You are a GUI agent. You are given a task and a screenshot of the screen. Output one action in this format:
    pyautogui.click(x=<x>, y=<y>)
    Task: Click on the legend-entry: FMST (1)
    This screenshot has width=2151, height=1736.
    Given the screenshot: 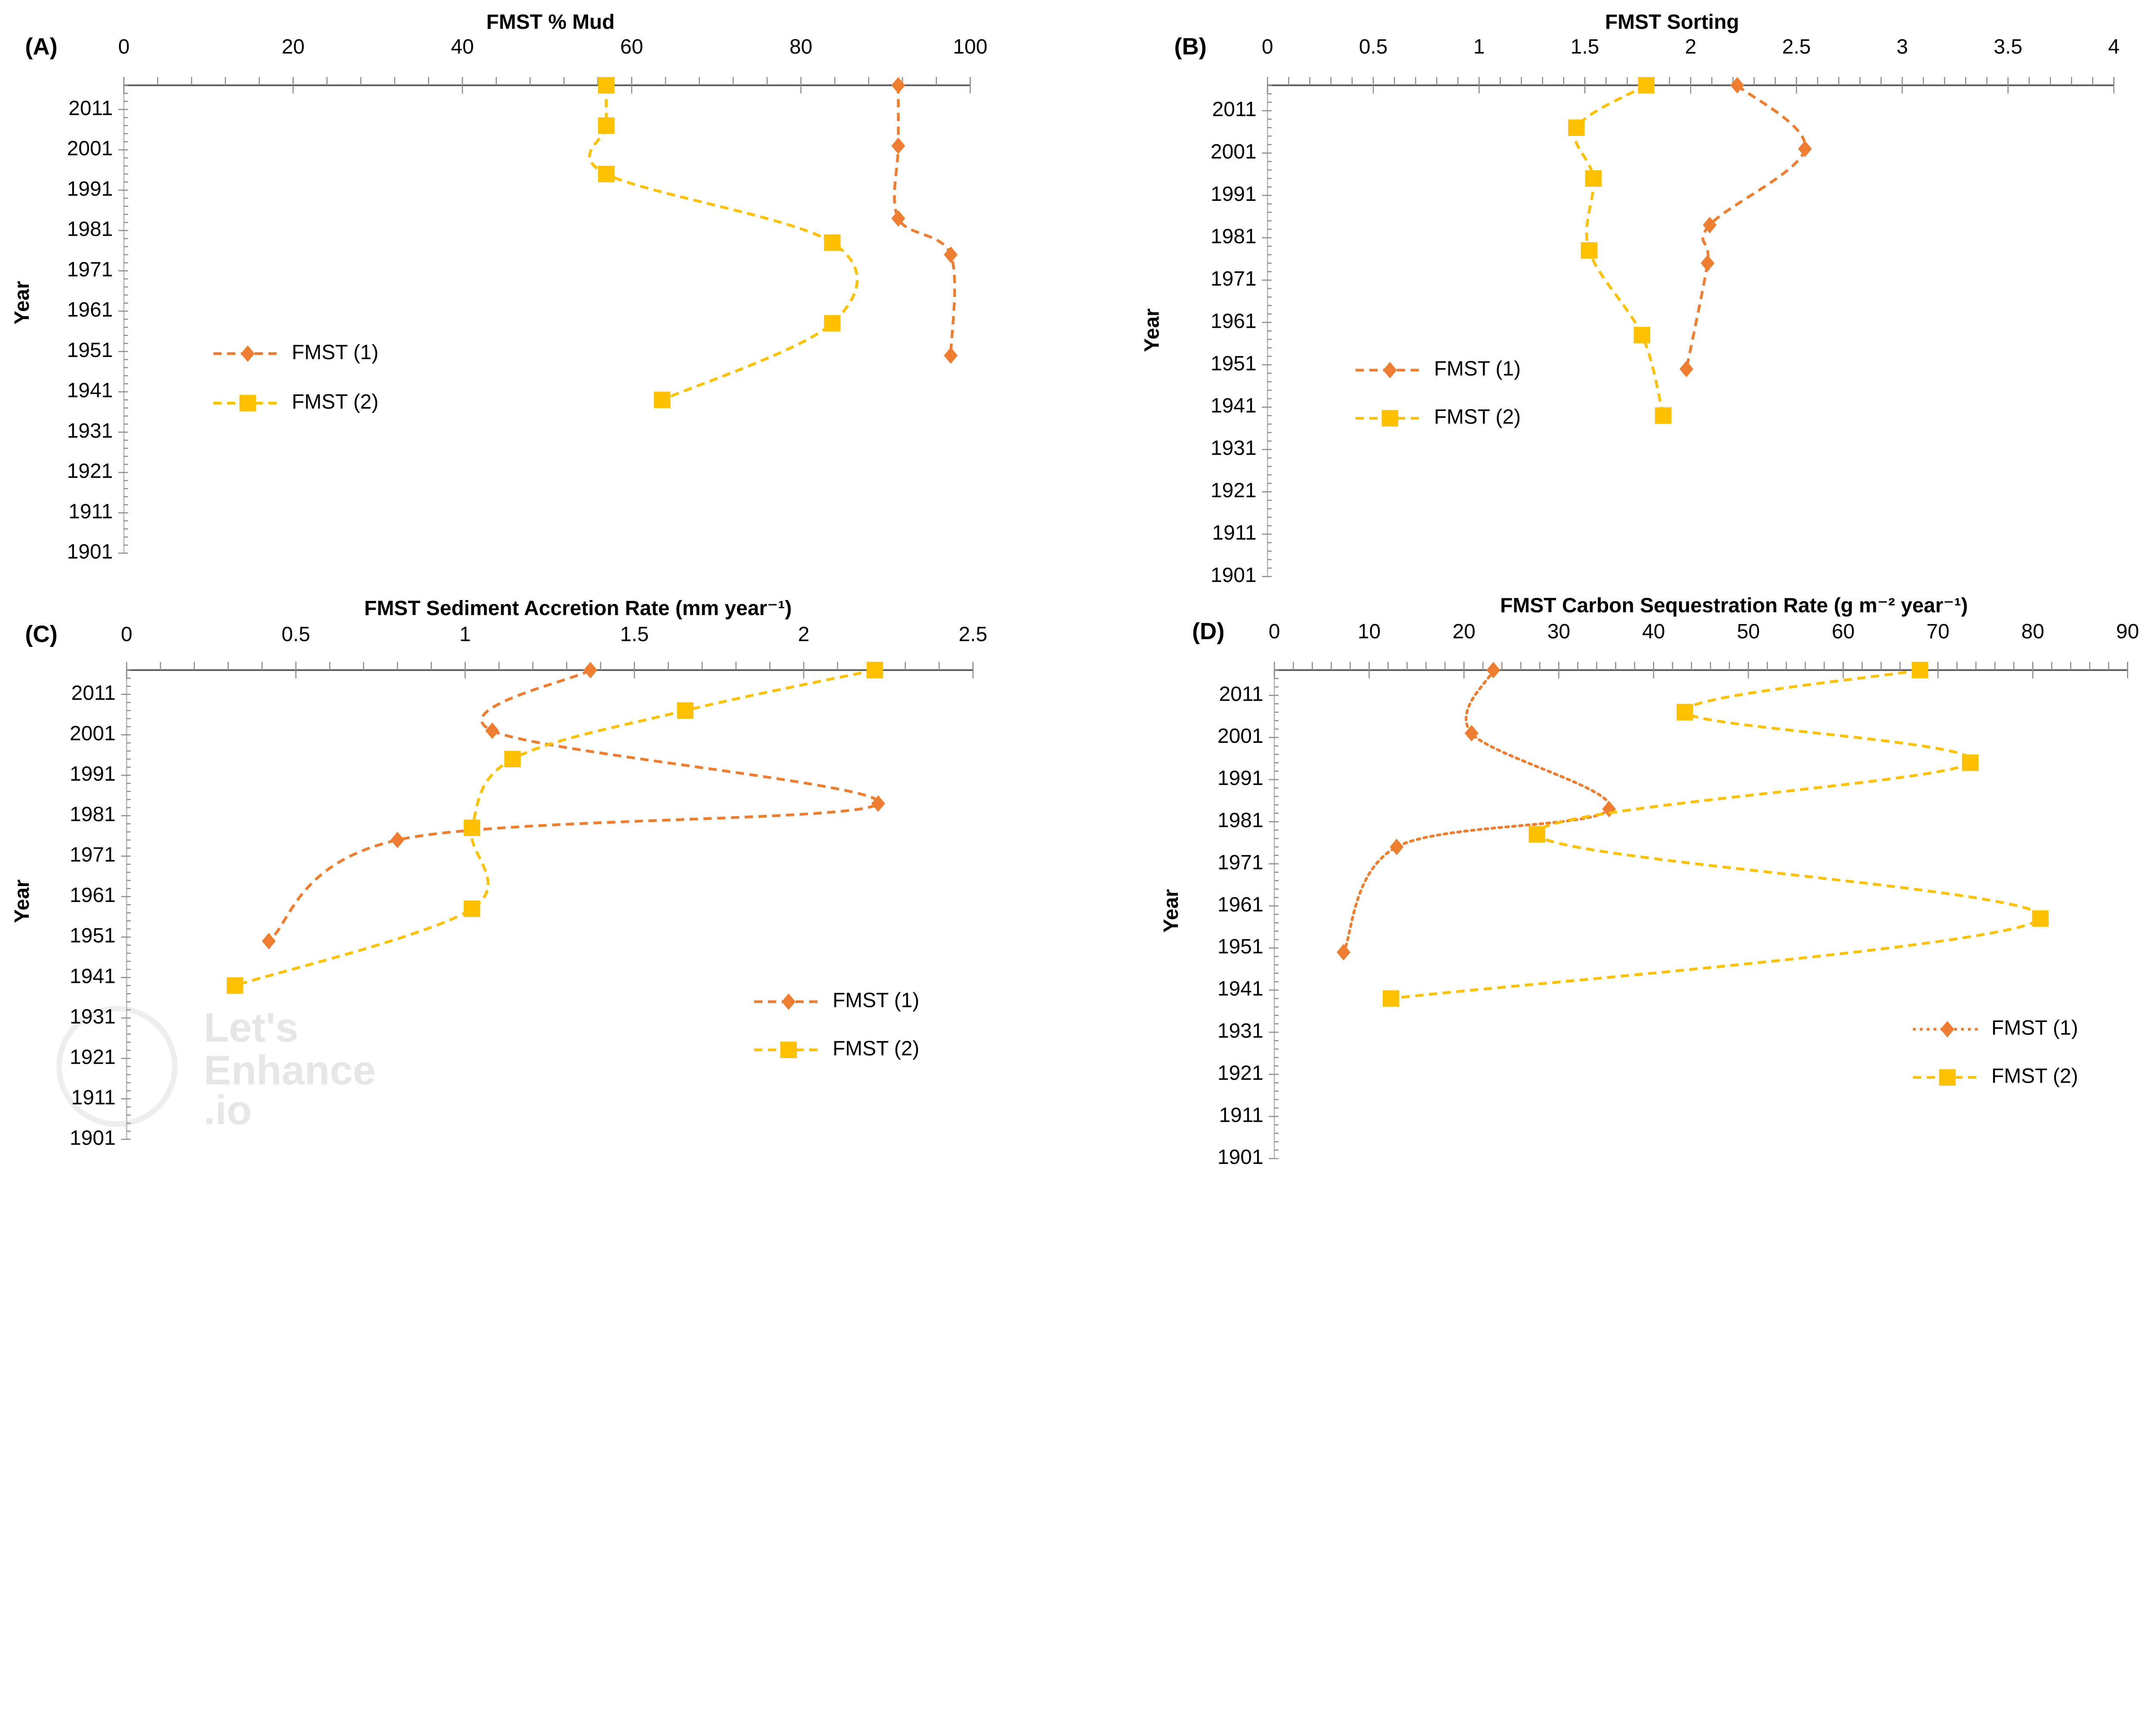 What is the action you would take?
    pyautogui.click(x=836, y=1000)
    